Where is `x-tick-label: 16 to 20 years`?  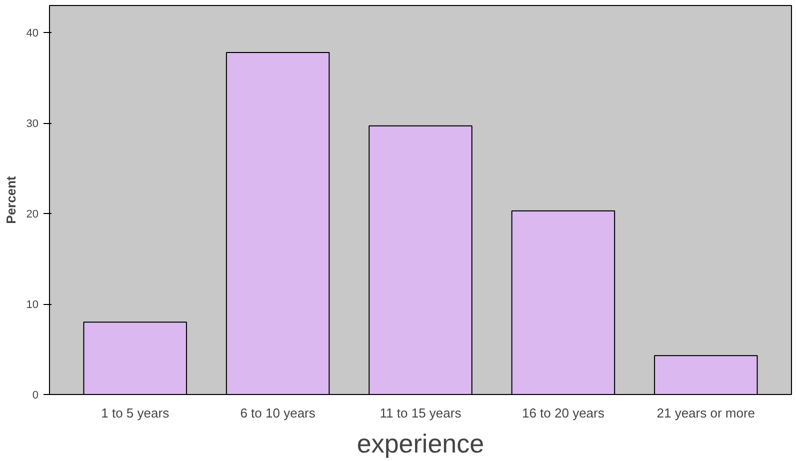
x-tick-label: 16 to 20 years is located at coordinates (563, 413).